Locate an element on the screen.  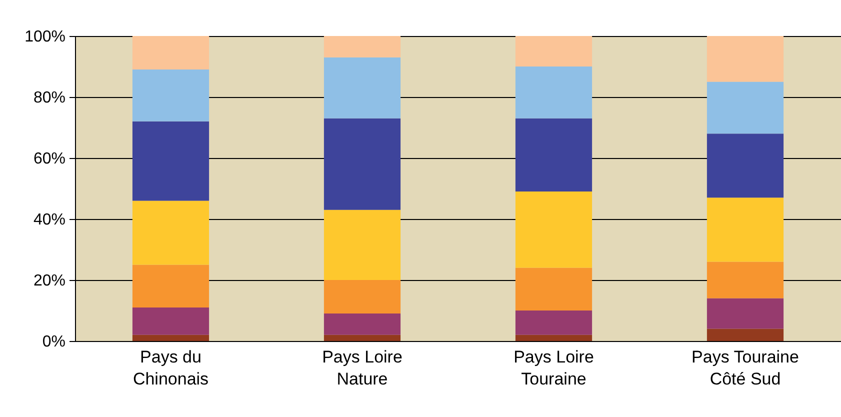
y-tick-label: 40% is located at coordinates (49, 220).